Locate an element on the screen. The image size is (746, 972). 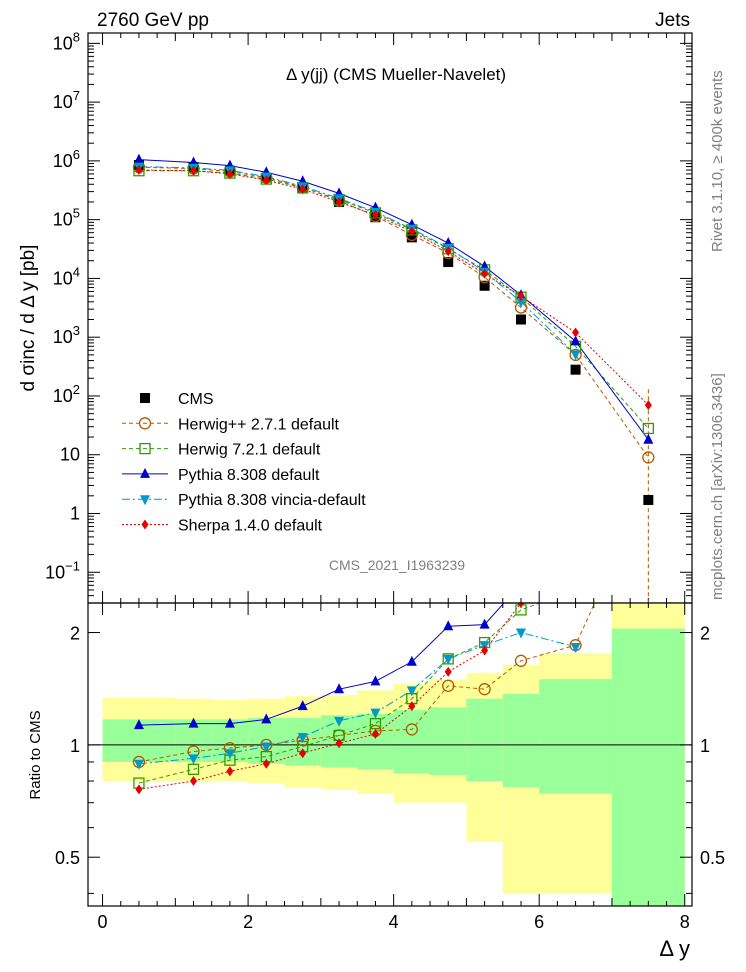
legend-label: Pythia 8.308 vincia-default is located at coordinates (272, 500).